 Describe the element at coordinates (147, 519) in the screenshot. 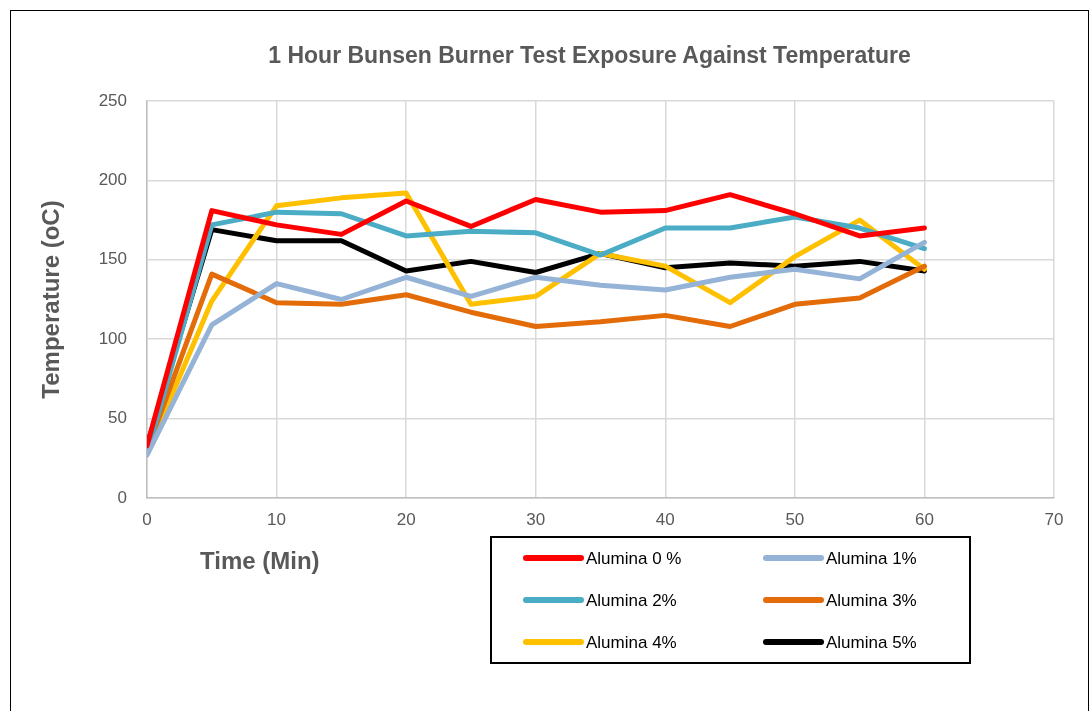

I see `x-tick-label: 0` at that location.